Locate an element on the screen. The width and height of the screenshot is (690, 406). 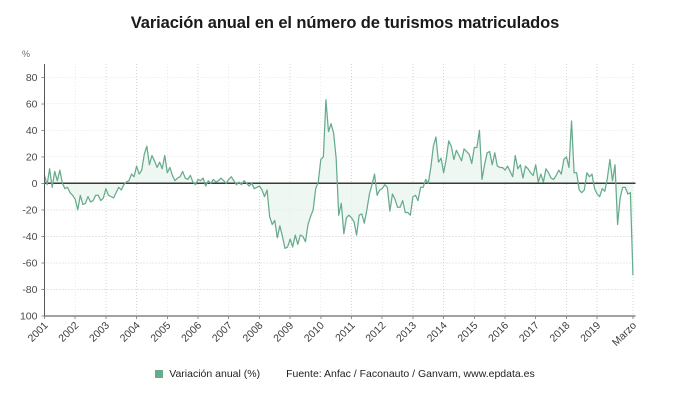
svg-text: -20 is located at coordinates (29, 210).